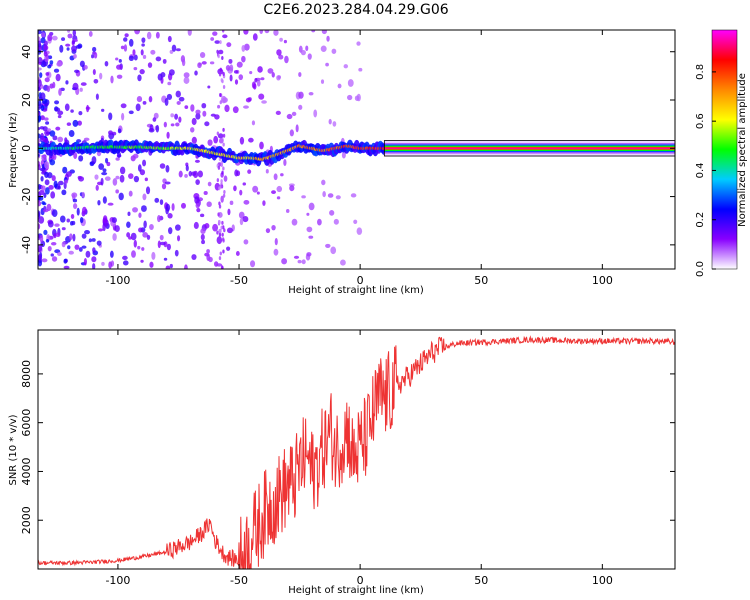  Describe the element at coordinates (742, 150) in the screenshot. I see `colorbar-label: Normalized spectral amplitude` at that location.